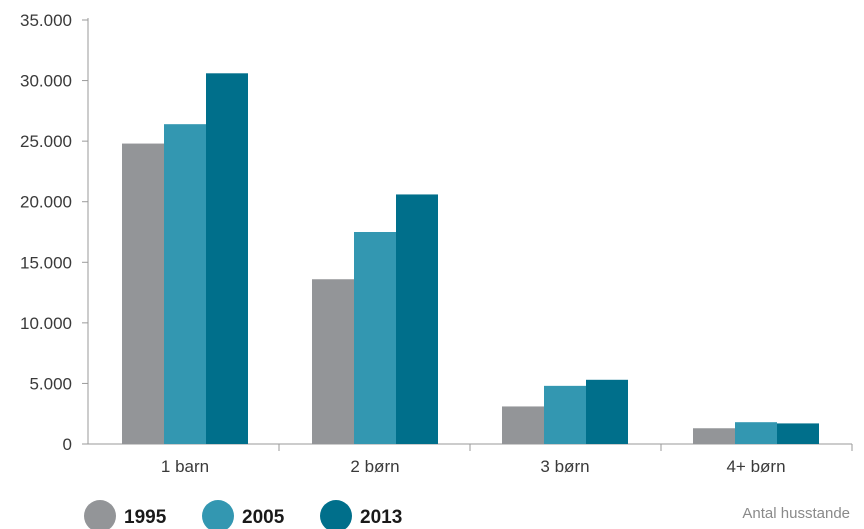  I want to click on x-category-label: 4+ børn, so click(755, 466).